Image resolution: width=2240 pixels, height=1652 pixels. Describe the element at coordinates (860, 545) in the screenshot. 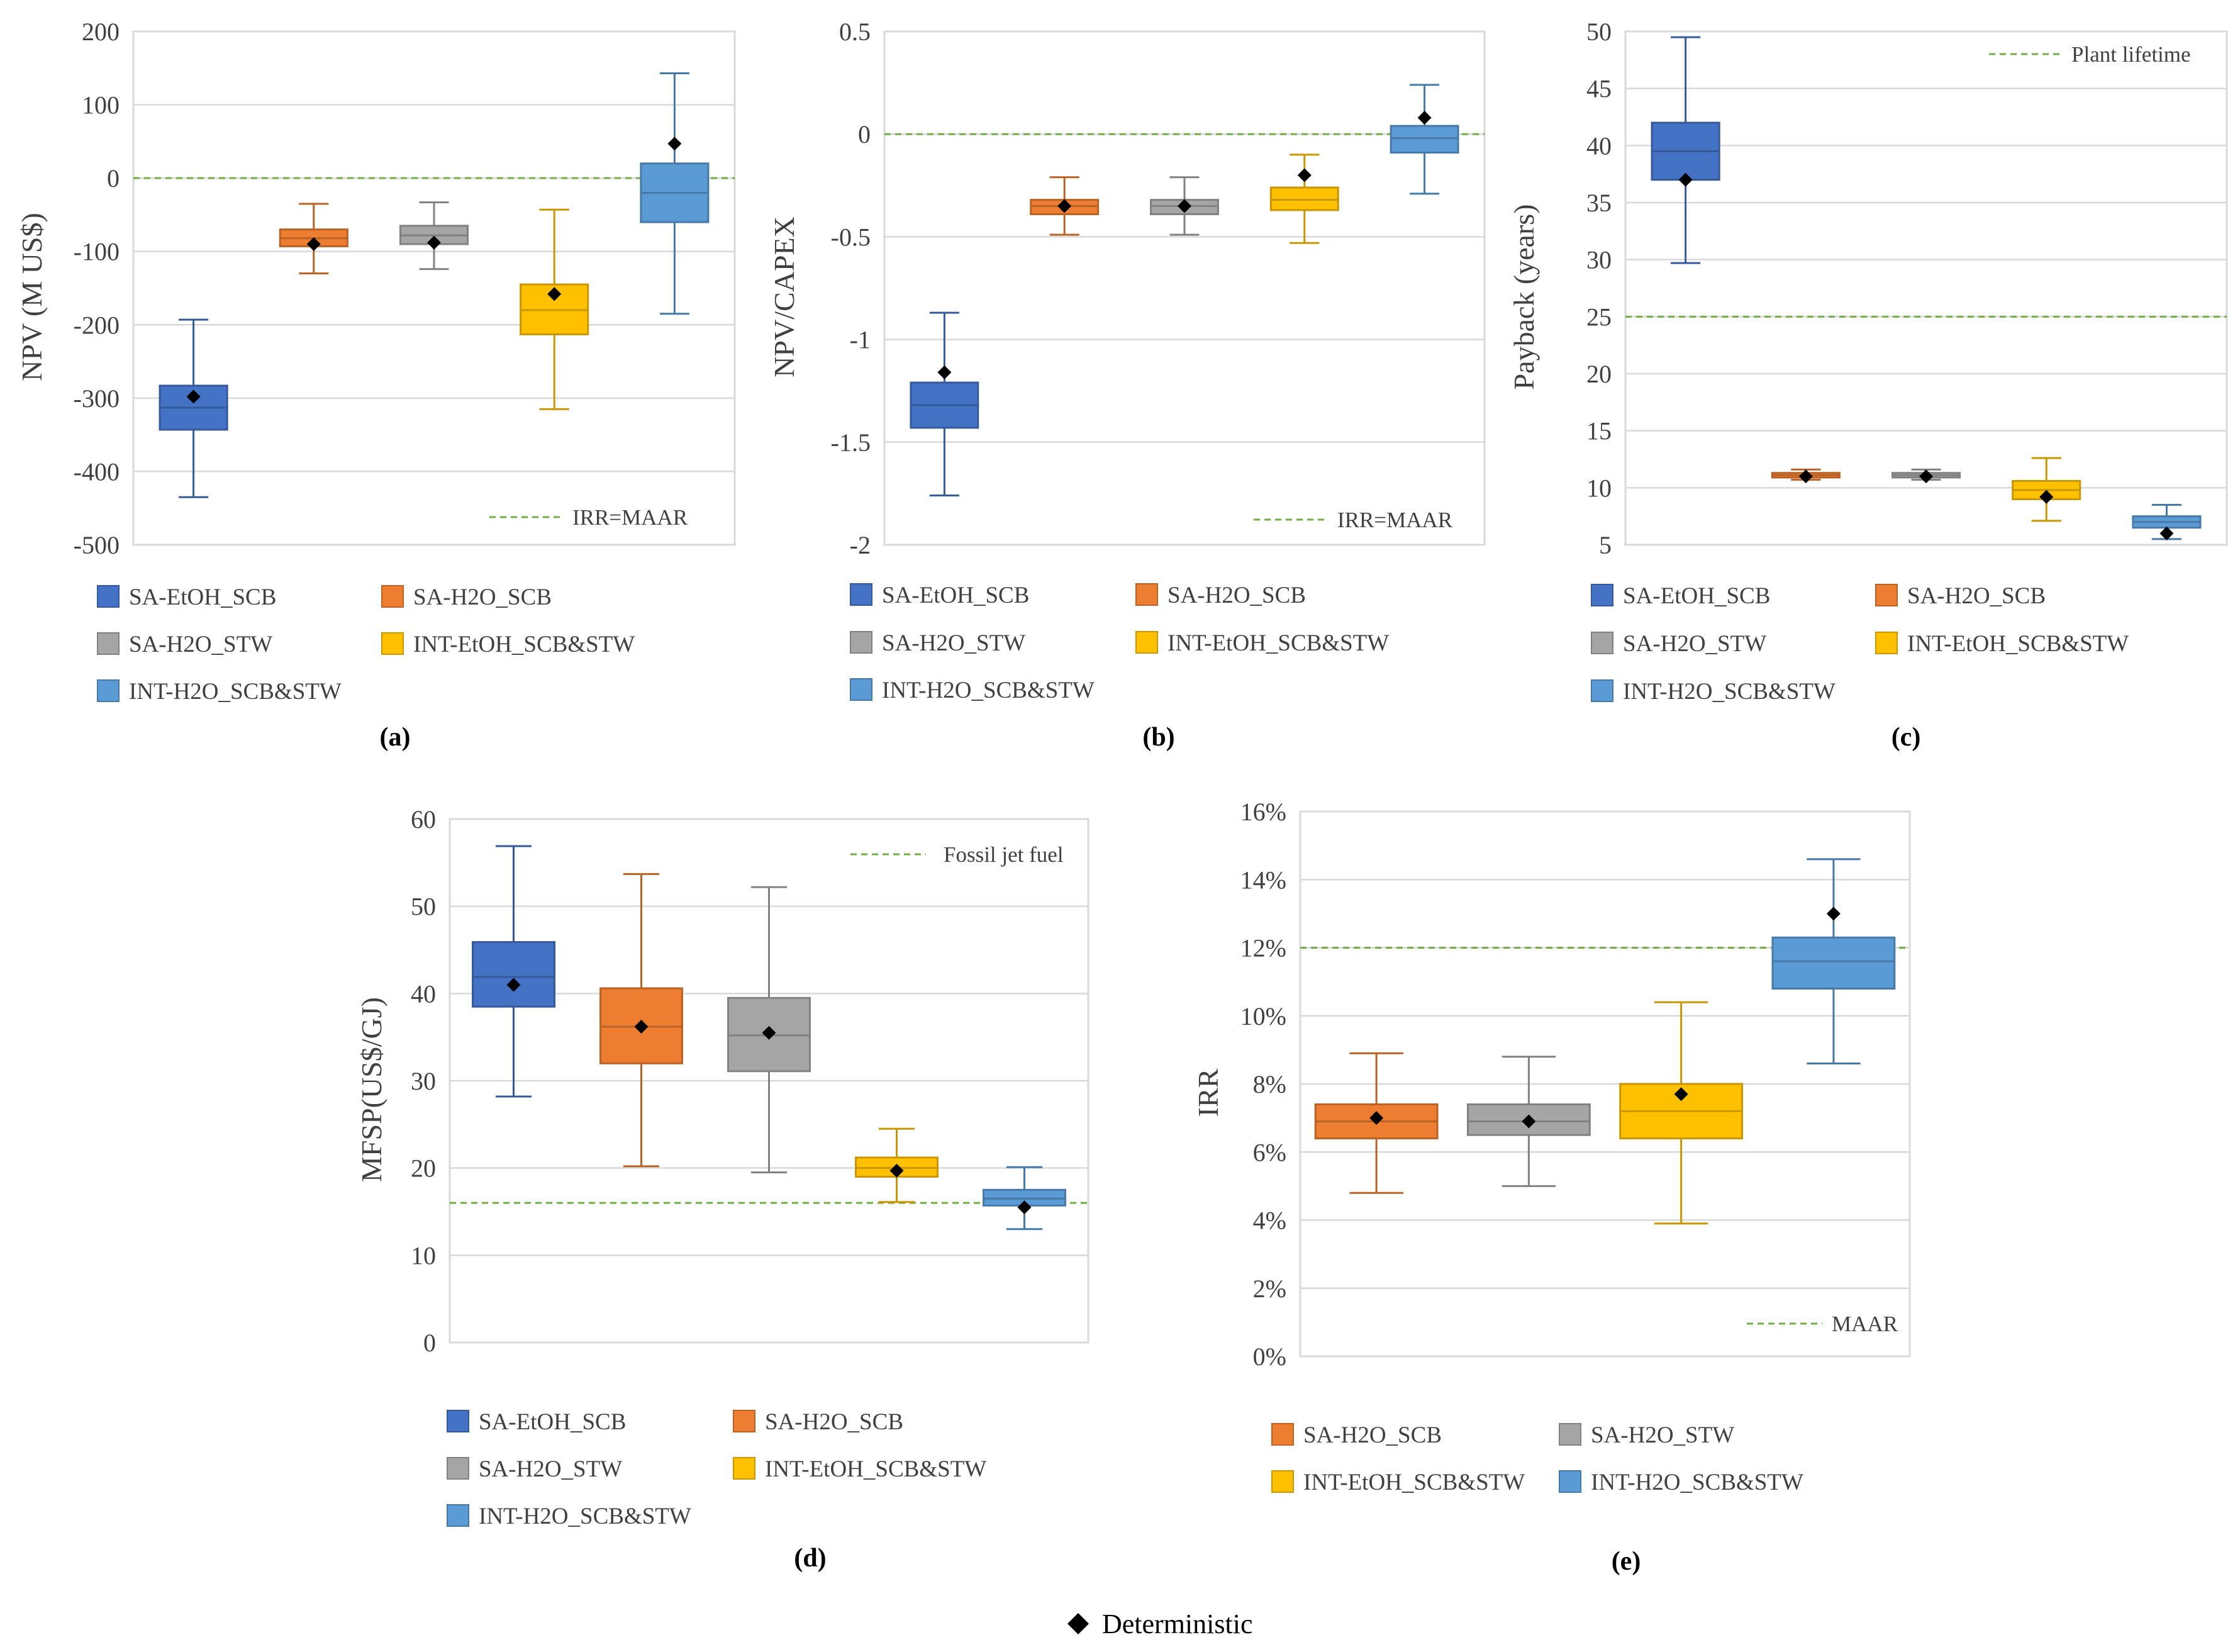

I see `y-tick-label: -2` at that location.